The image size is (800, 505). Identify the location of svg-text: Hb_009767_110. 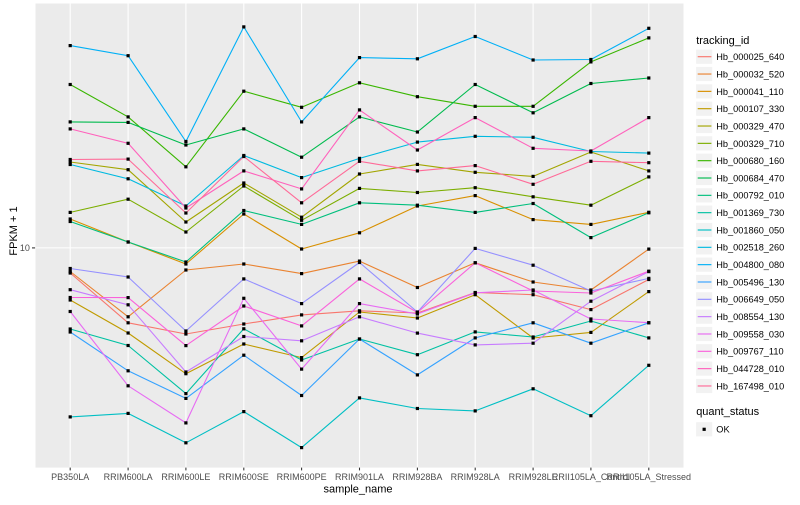
(749, 352).